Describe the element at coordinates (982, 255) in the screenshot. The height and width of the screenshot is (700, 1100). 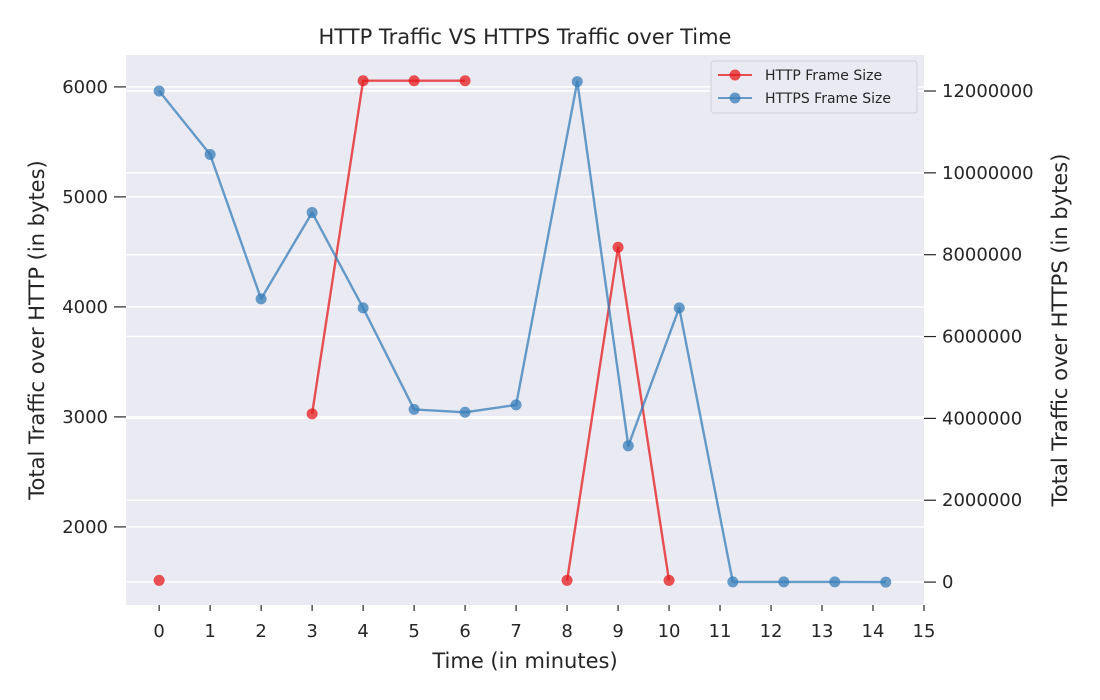
I see `y-right-tick-label: 8000000` at that location.